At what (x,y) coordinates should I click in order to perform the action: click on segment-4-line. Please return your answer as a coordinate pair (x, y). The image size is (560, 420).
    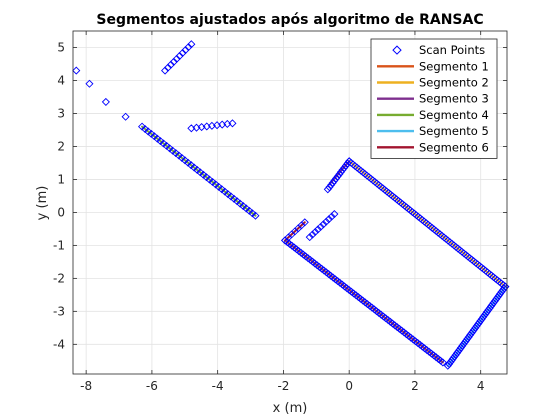
    Looking at the image, I should click on (199, 171).